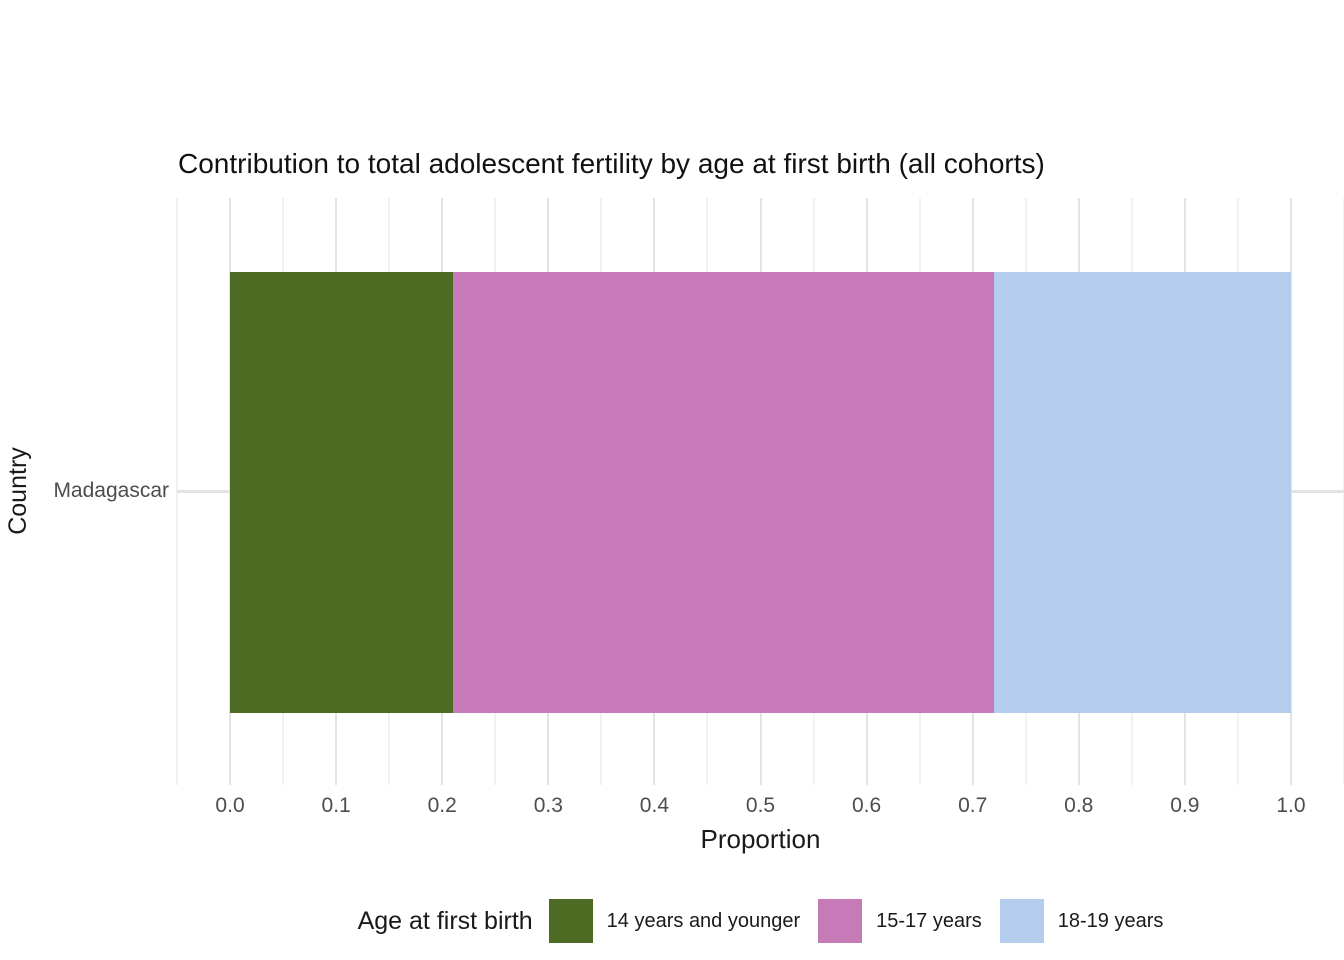 The width and height of the screenshot is (1344, 960). I want to click on x-tick-label: 0.3, so click(548, 805).